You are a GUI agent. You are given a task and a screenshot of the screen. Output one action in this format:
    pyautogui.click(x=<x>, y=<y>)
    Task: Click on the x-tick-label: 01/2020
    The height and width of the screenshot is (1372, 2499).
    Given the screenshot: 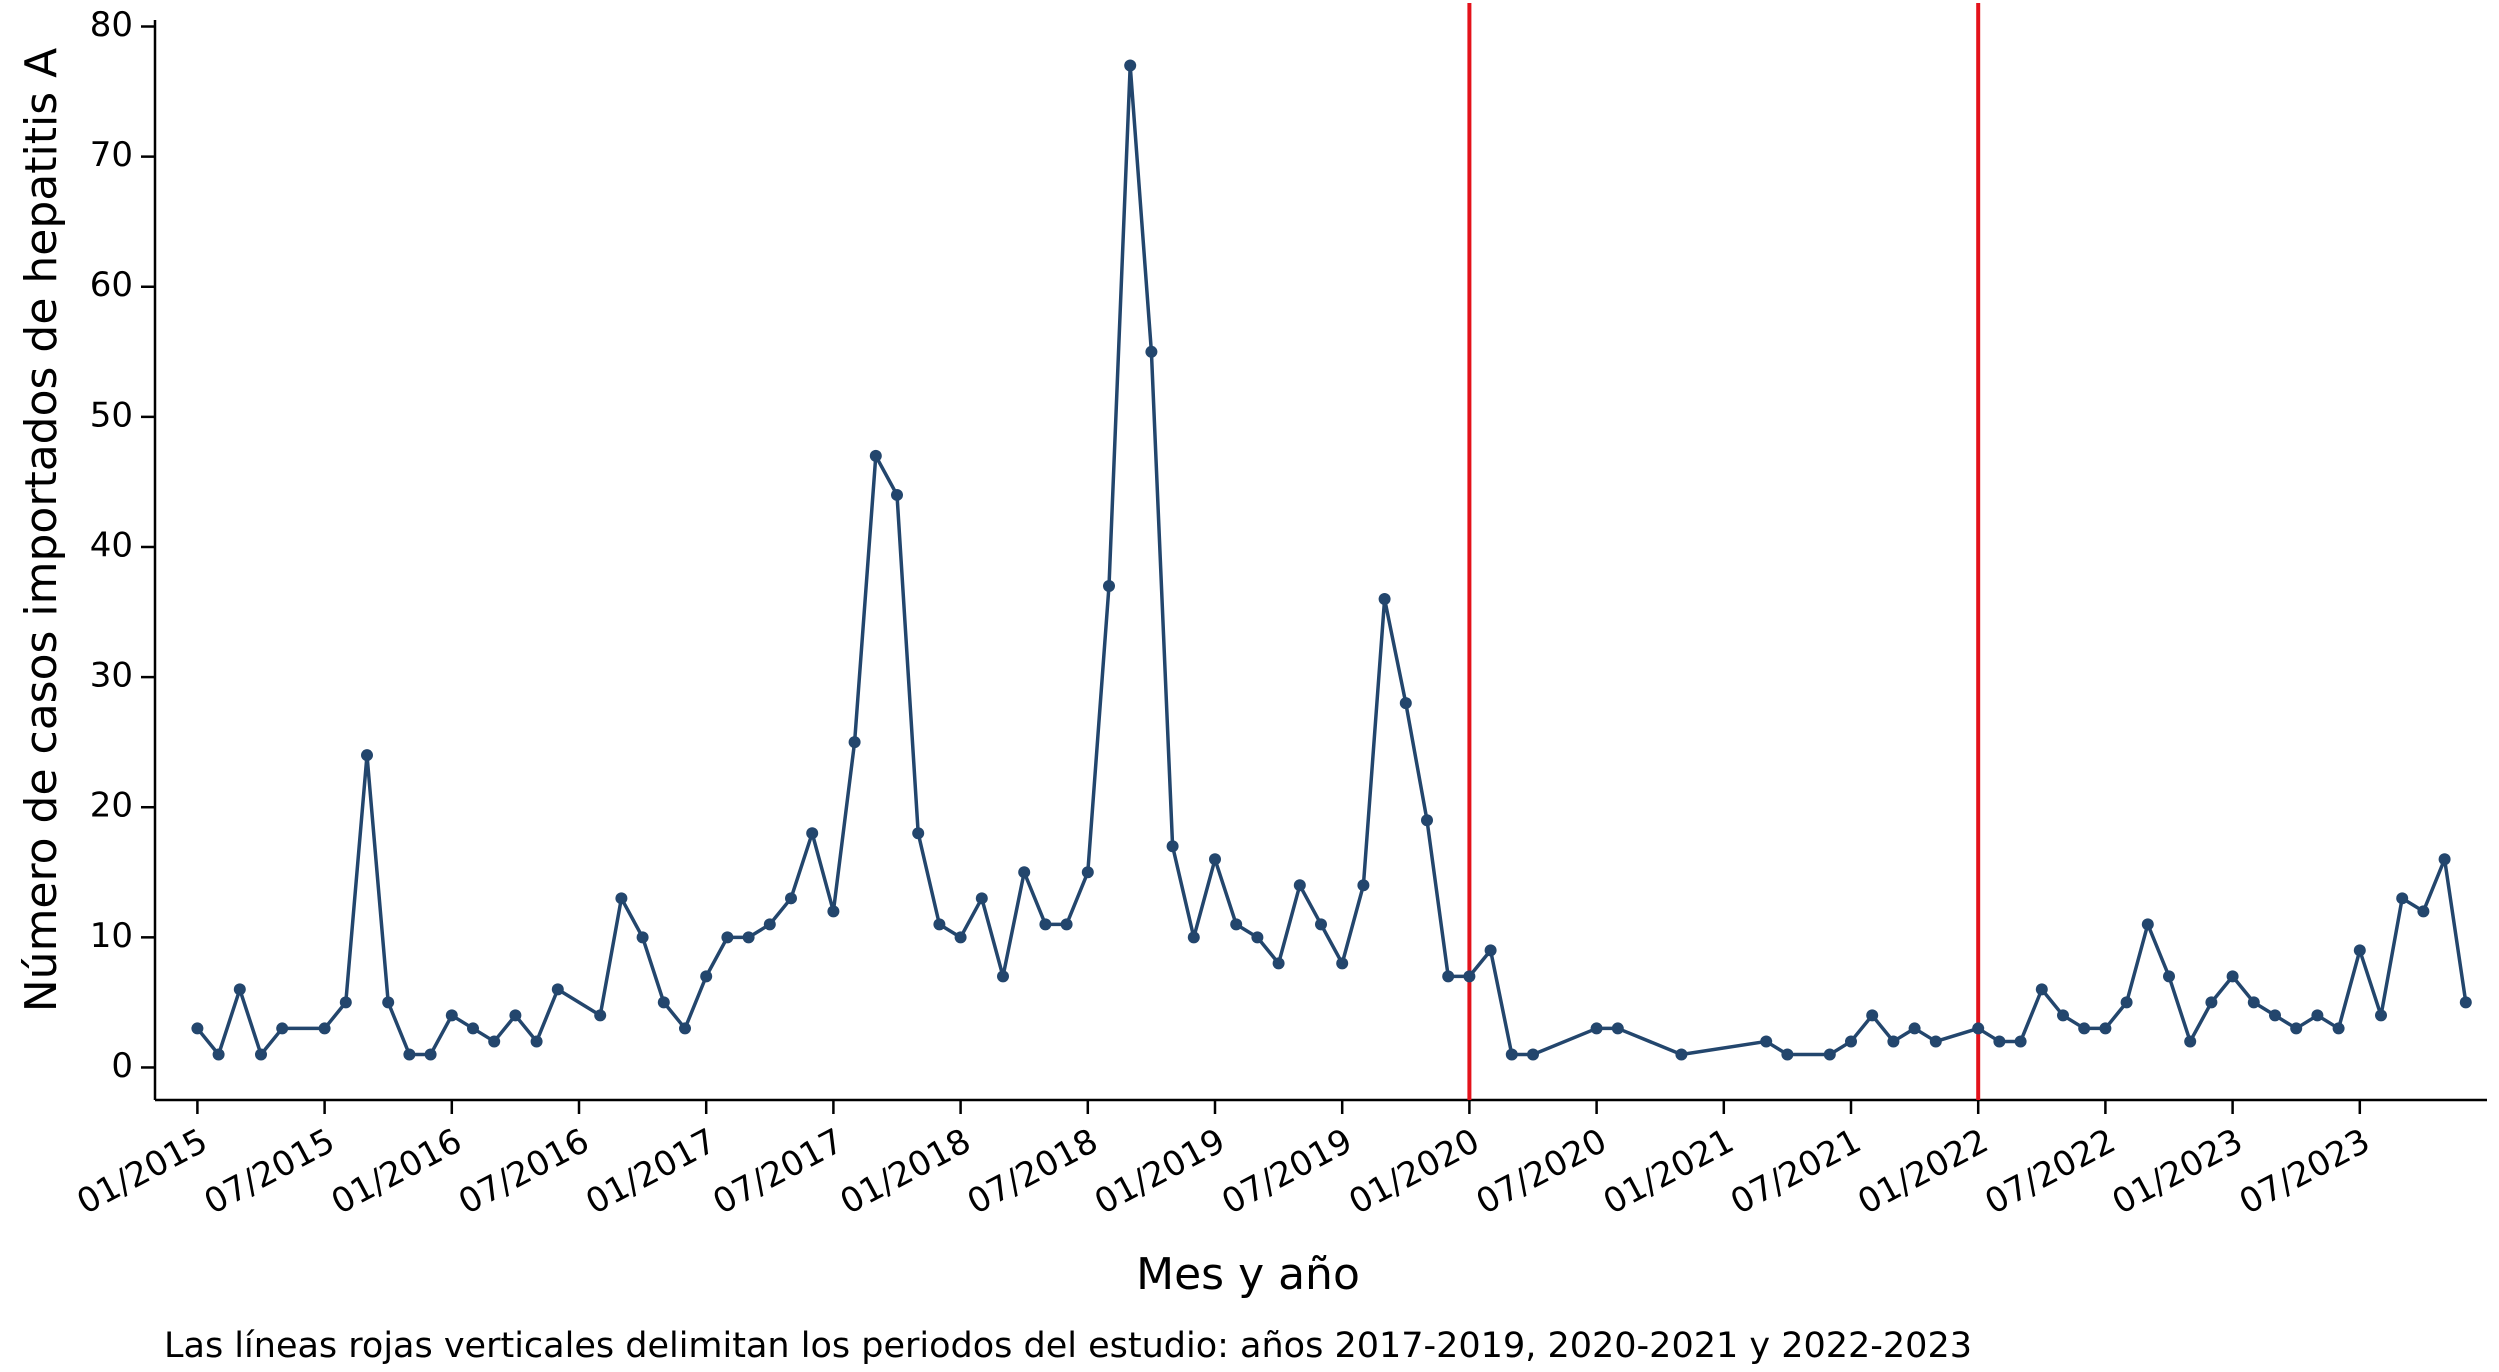 What is the action you would take?
    pyautogui.click(x=1414, y=1172)
    